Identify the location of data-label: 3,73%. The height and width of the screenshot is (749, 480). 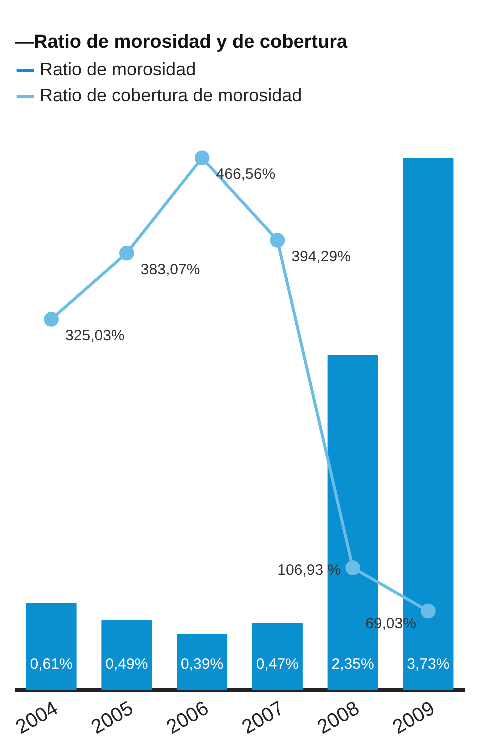
(428, 664).